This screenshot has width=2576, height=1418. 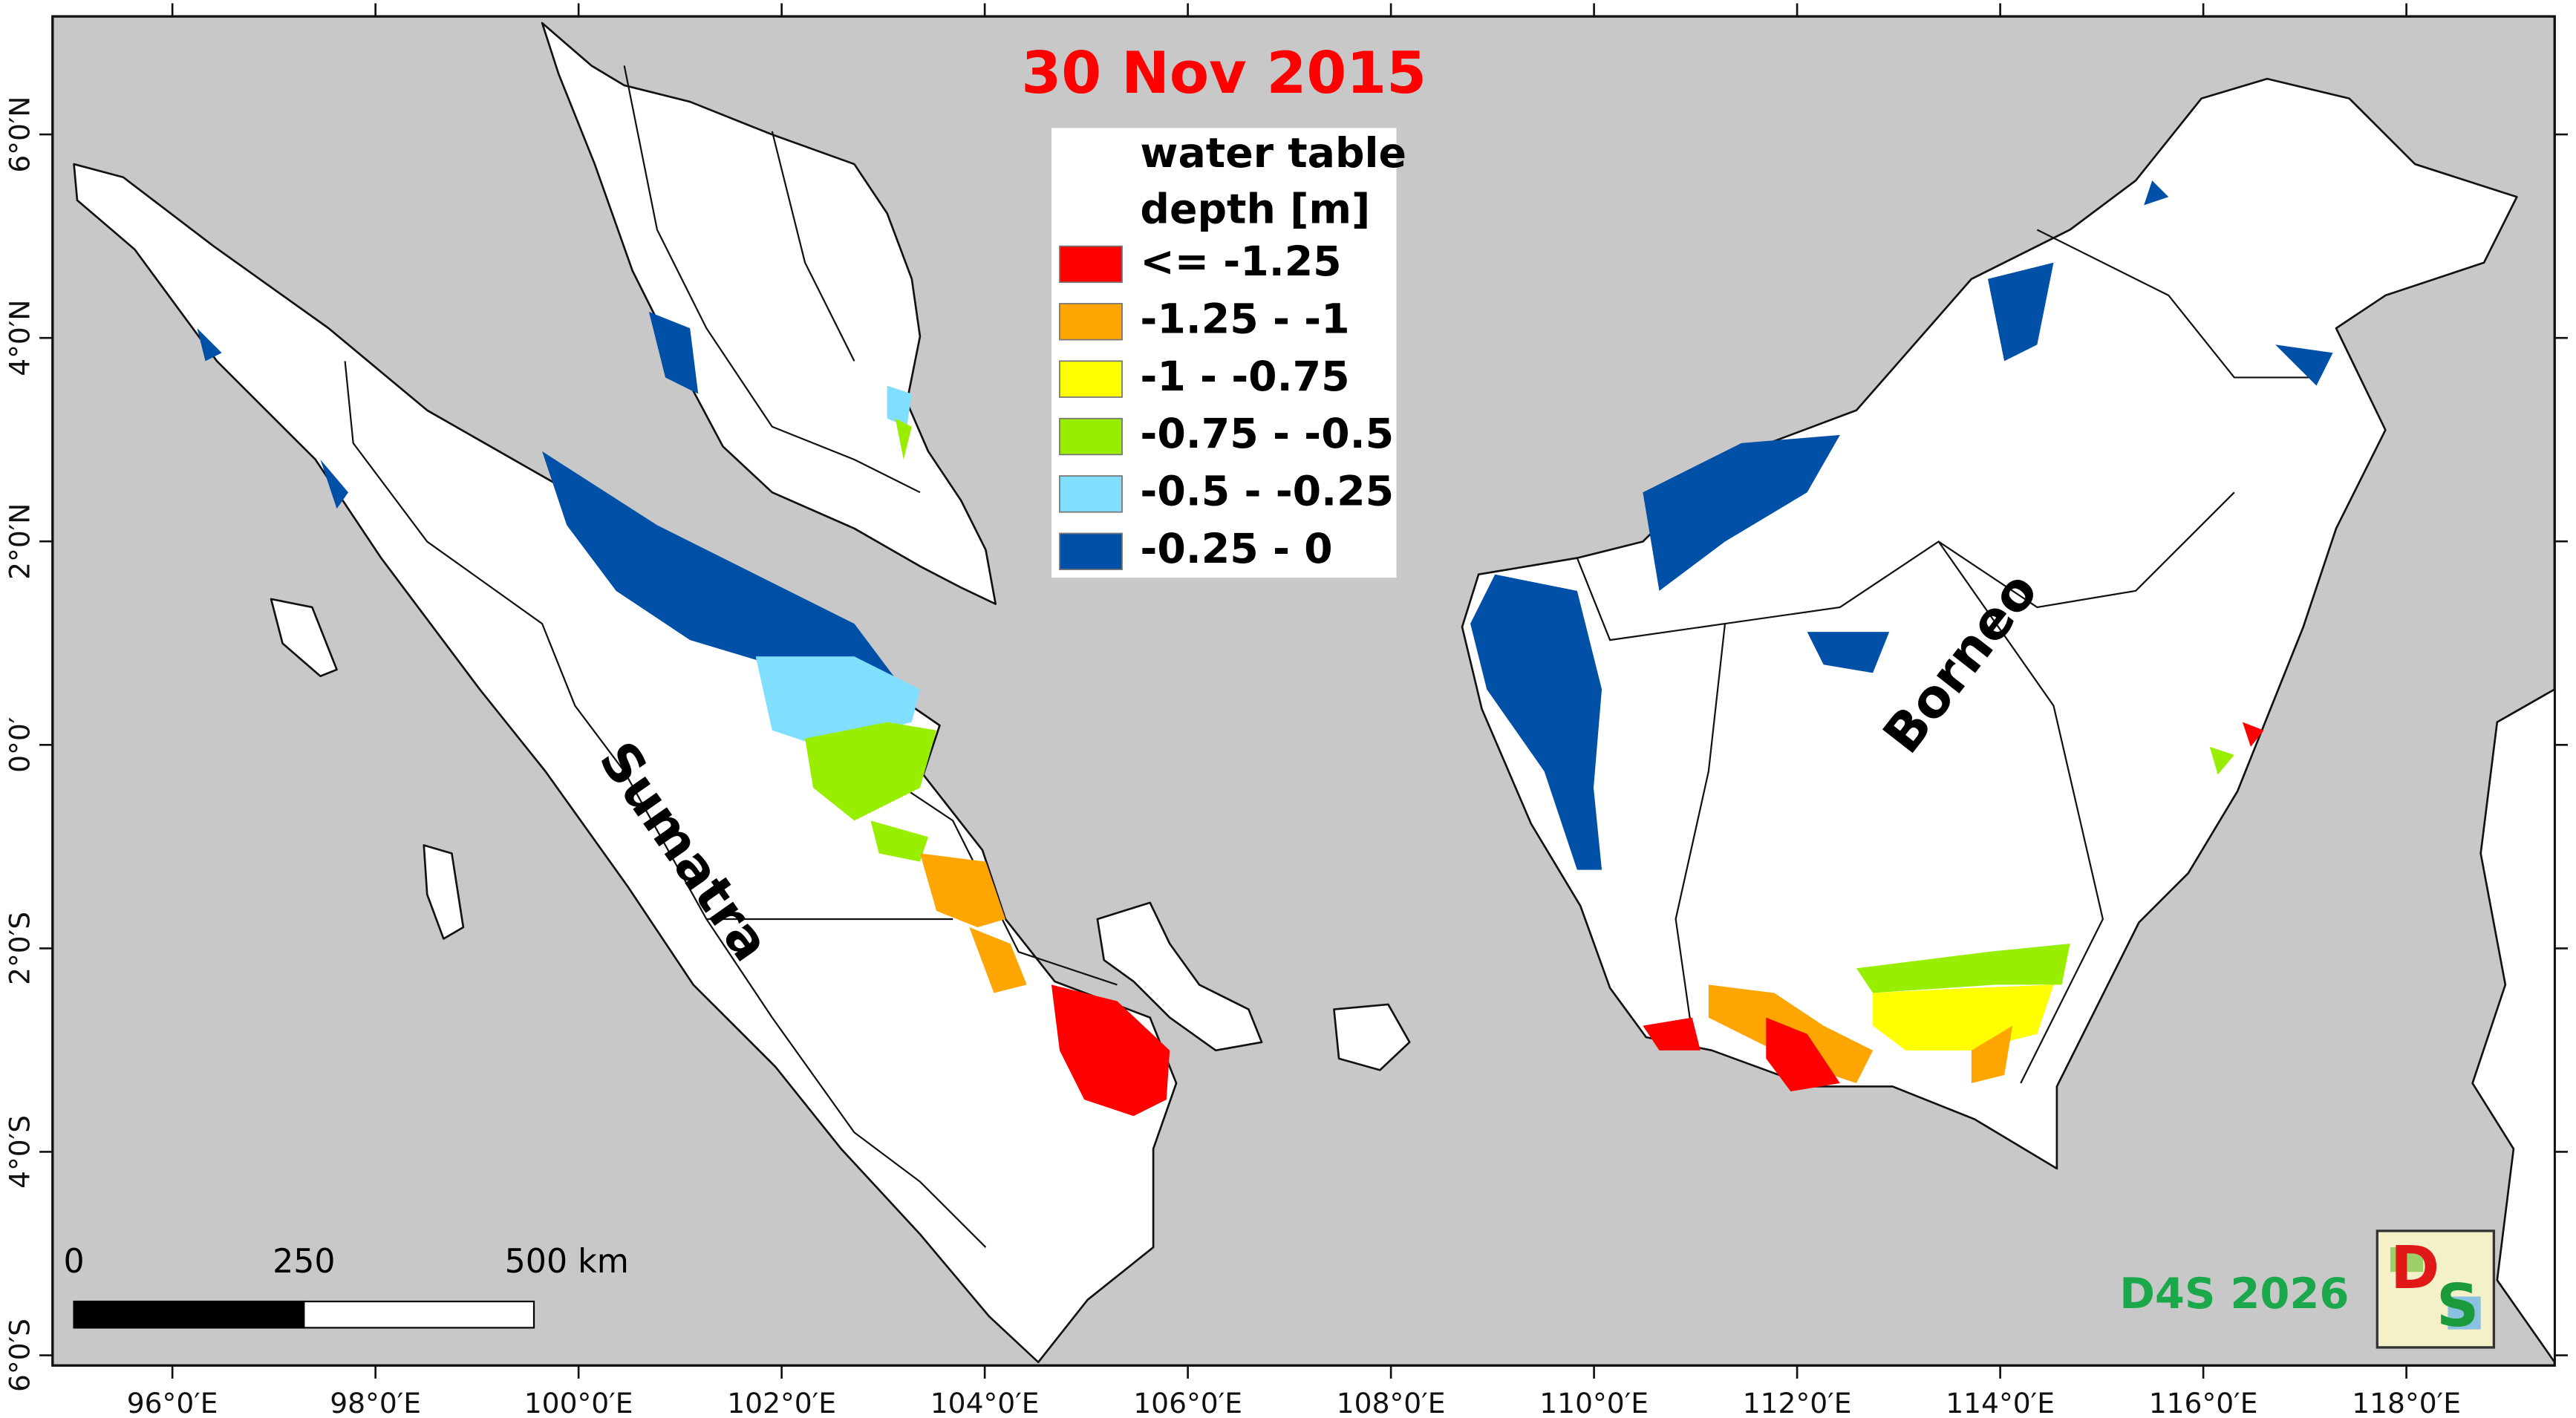 What do you see at coordinates (1223, 73) in the screenshot?
I see `map-title: 30 Nov 2015` at bounding box center [1223, 73].